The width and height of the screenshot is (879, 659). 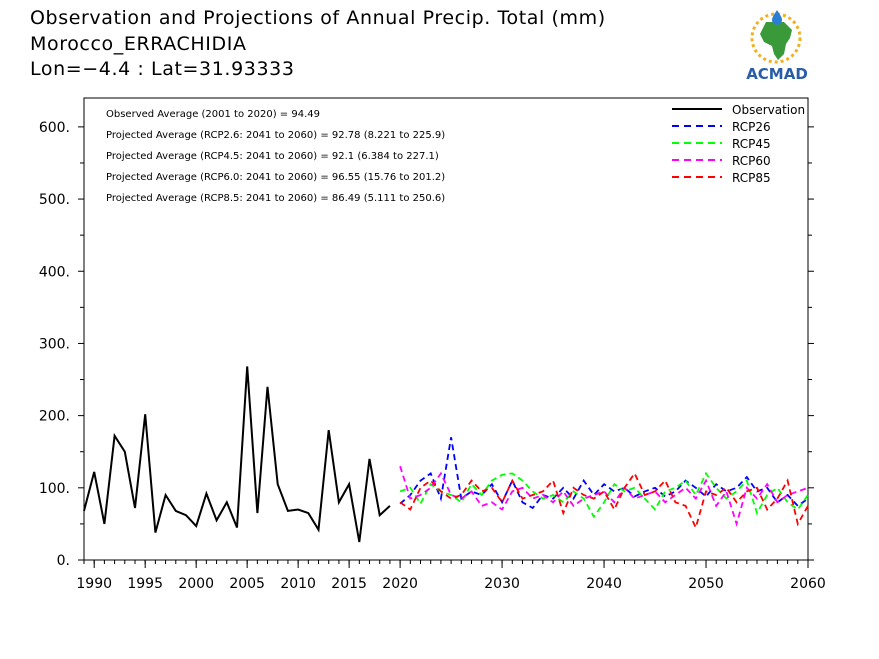 I want to click on legend-label: RCP45, so click(x=751, y=144).